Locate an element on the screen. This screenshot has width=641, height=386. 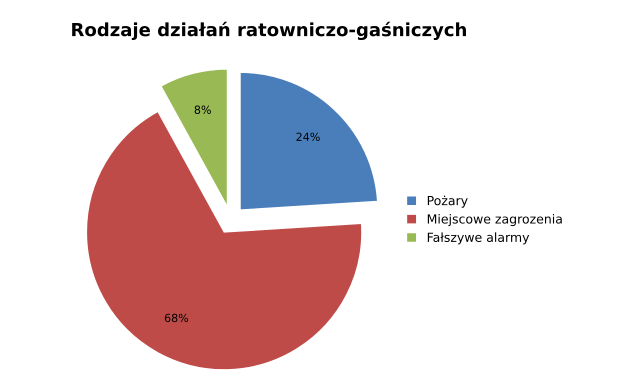
legend-label: Fałszywe alarmy is located at coordinates (479, 238).